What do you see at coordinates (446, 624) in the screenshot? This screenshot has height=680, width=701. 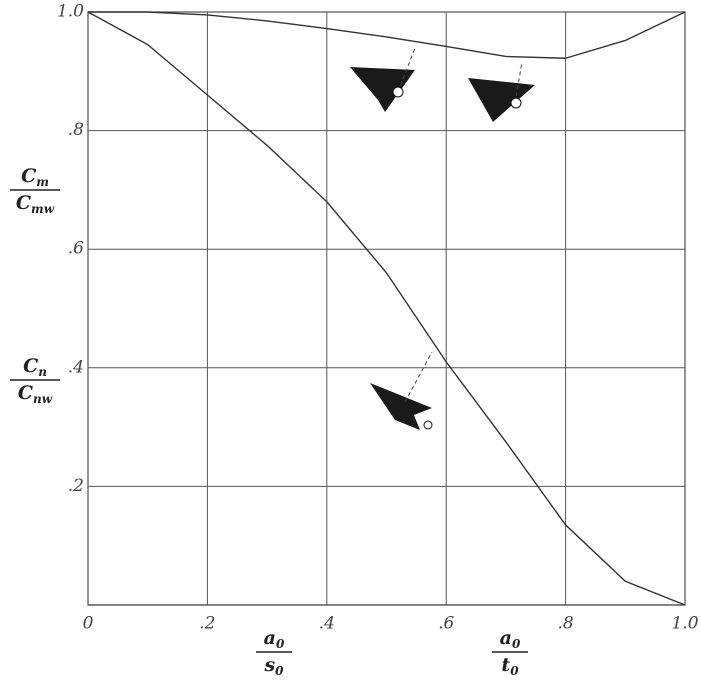 I see `x-tick-label: .6` at bounding box center [446, 624].